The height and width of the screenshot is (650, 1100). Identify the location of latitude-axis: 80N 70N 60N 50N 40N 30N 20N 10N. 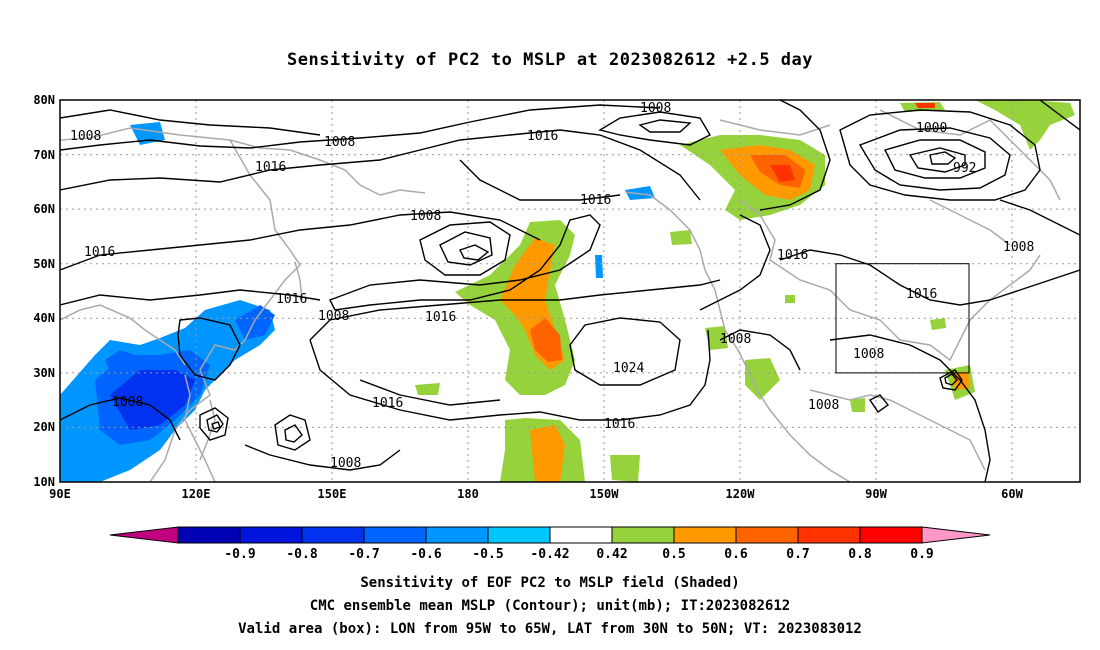
(44, 291).